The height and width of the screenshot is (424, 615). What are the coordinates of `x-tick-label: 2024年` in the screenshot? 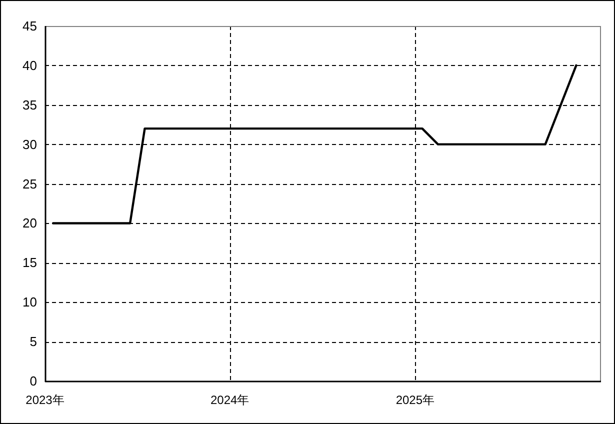 It's located at (230, 400).